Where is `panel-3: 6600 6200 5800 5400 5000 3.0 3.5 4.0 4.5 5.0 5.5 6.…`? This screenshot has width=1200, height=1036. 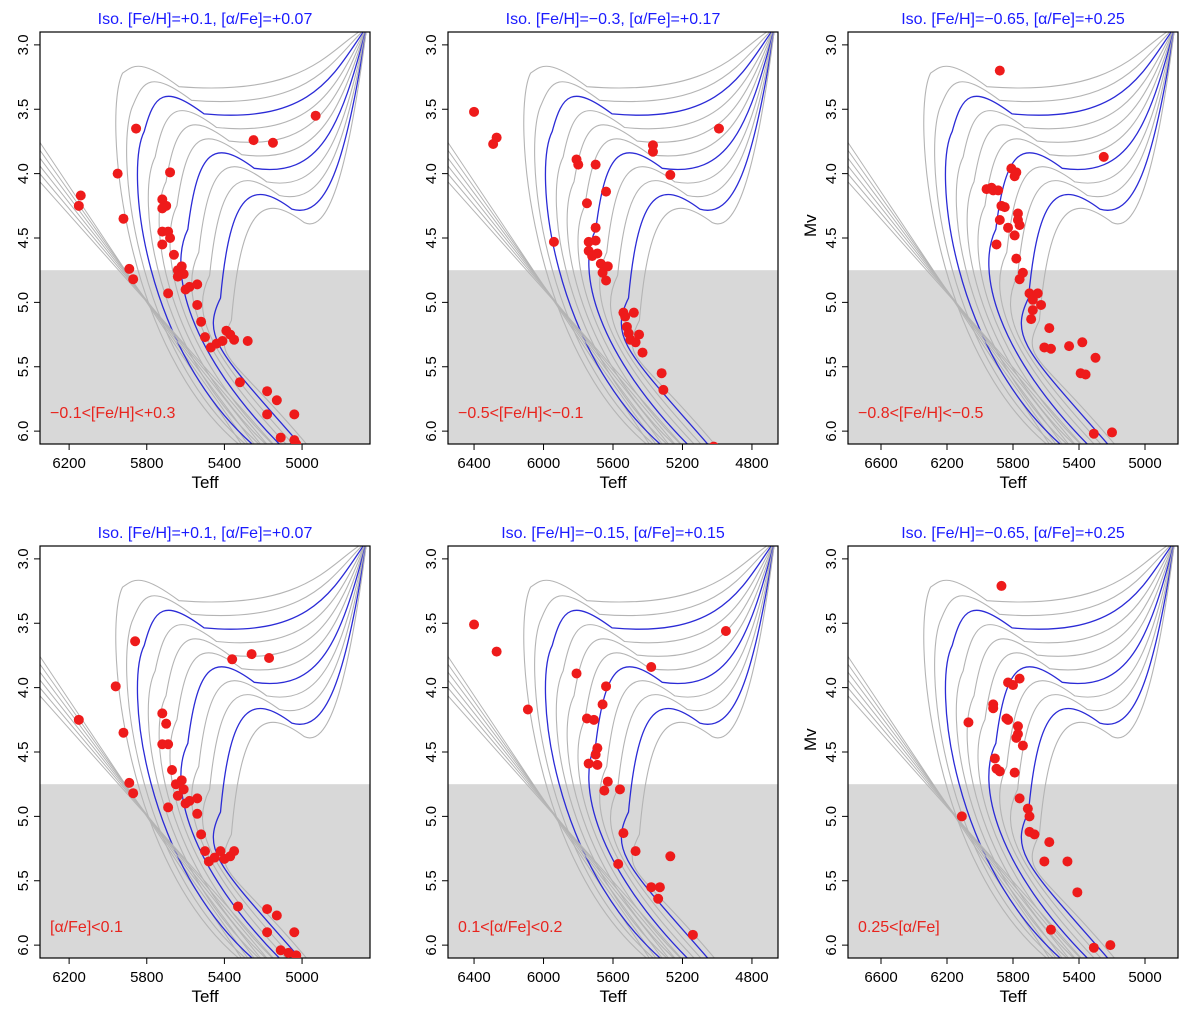
panel-3: 6600 6200 5800 5400 5000 3.0 3.5 4.0 4.5 5.0 5.5 6.… is located at coordinates (990, 251).